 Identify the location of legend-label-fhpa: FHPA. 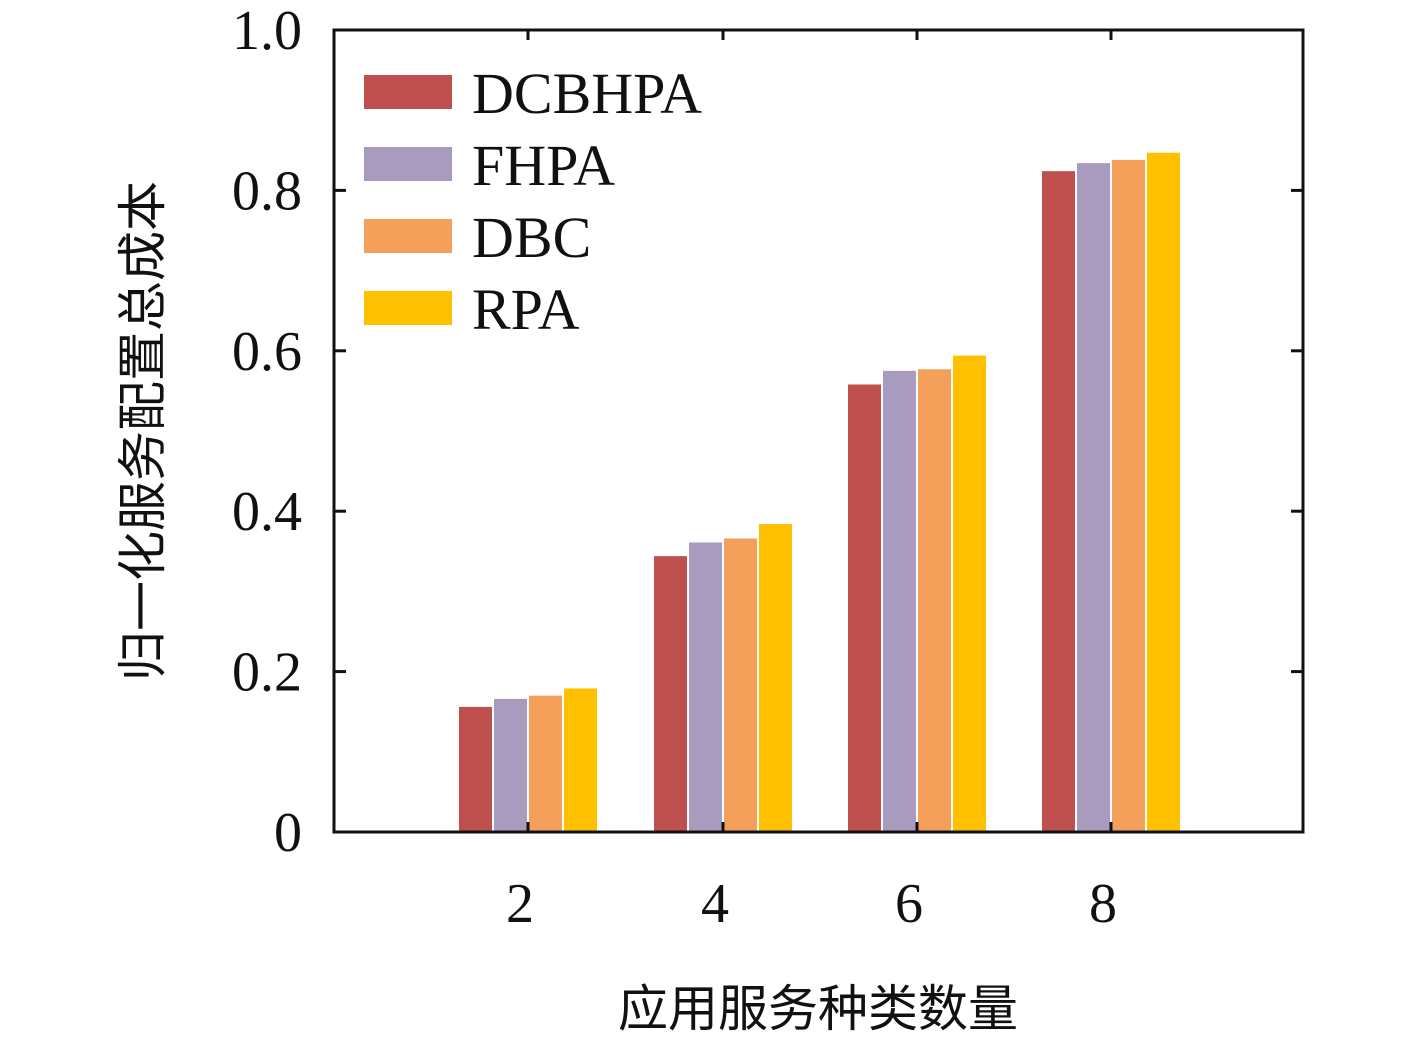
(543, 165).